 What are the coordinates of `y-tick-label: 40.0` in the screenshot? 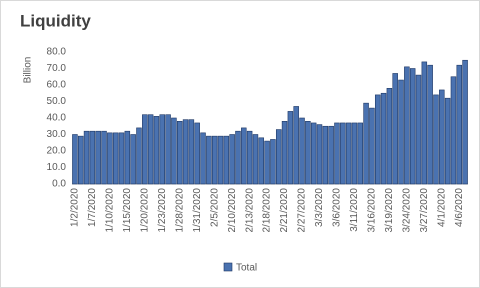 It's located at (57, 118).